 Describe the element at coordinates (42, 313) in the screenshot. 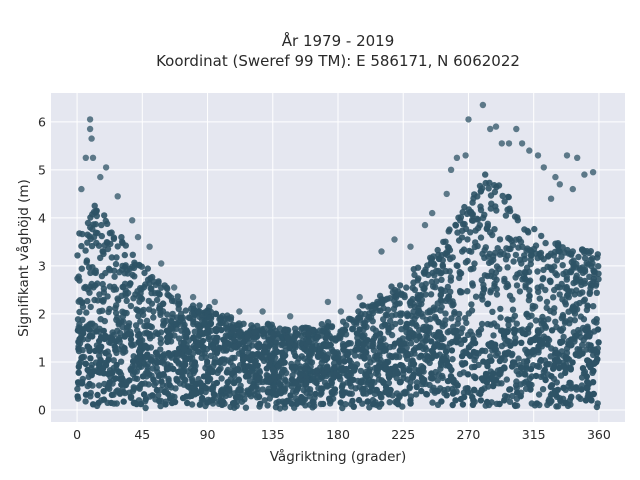

I see `y-tick-label: 2` at that location.